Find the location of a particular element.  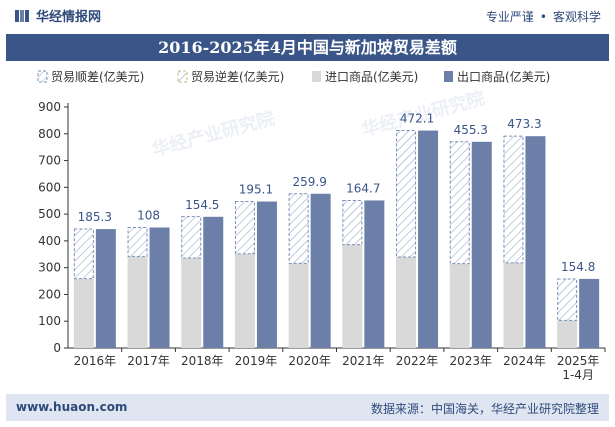

x-tick-label: 2023年 is located at coordinates (470, 361).